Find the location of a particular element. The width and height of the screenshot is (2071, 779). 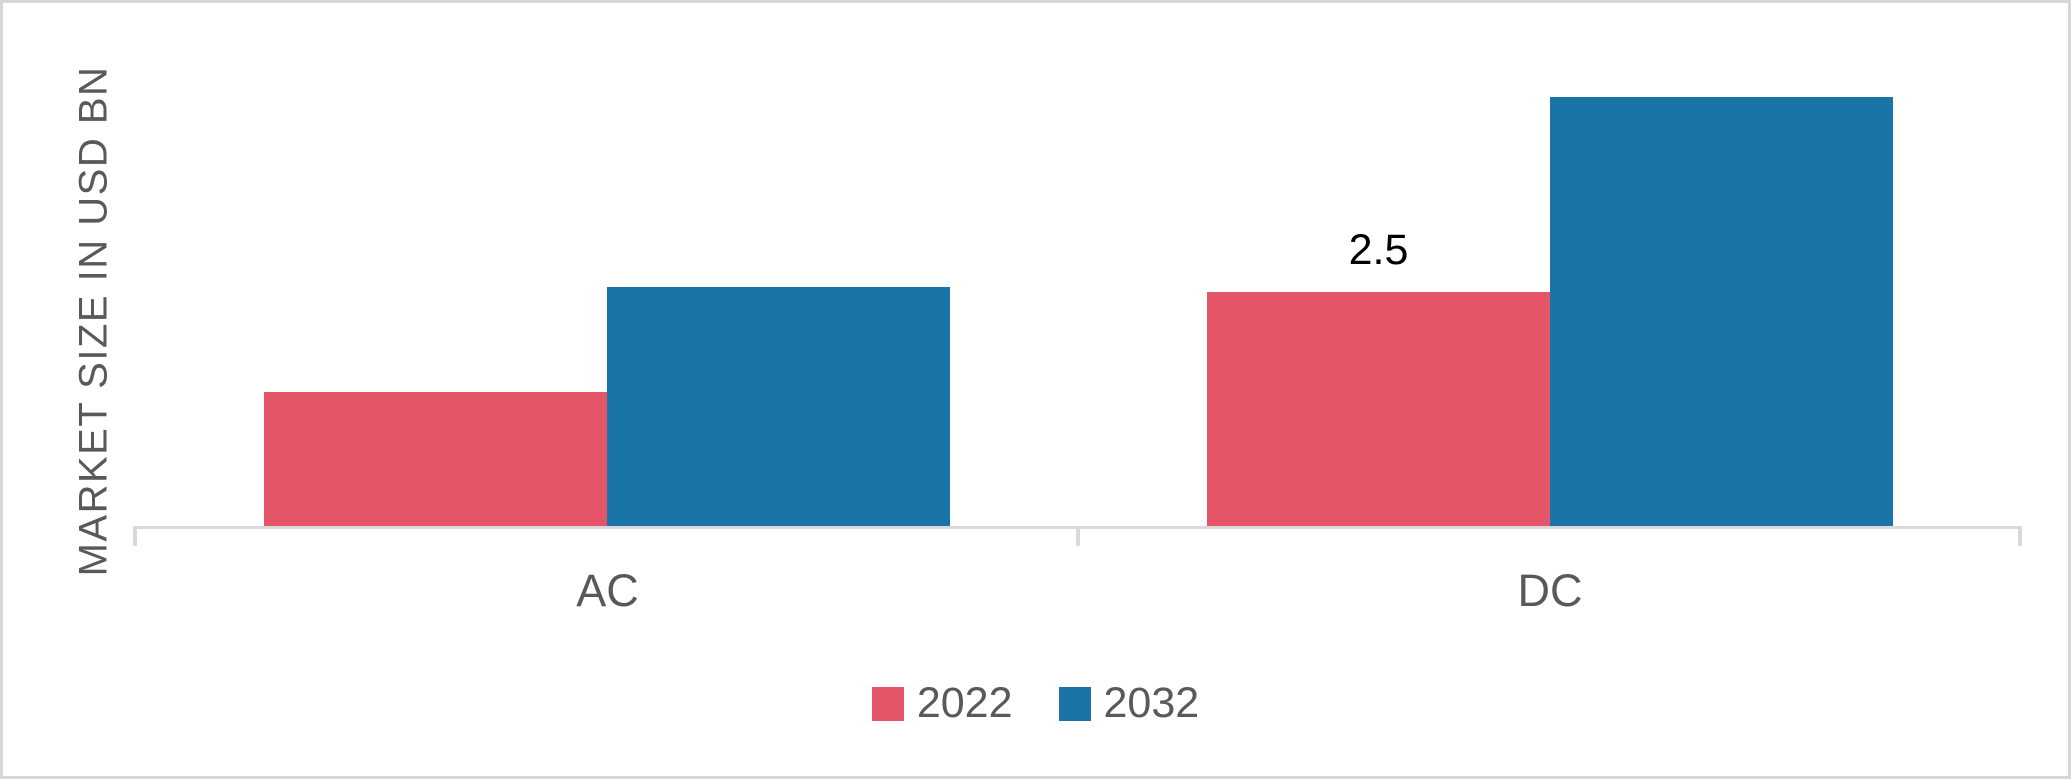

legend-label-2032: 2032 is located at coordinates (1151, 703).